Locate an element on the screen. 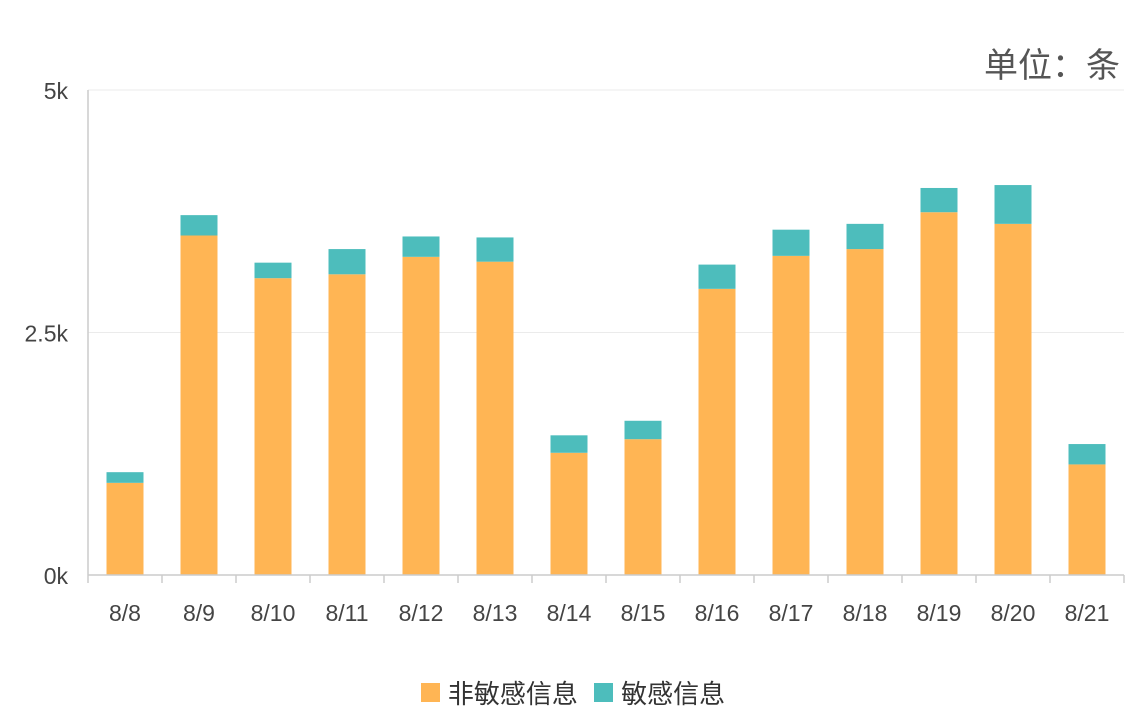 The height and width of the screenshot is (715, 1146). y-tick-labels: 0k 2.5k 5k is located at coordinates (47, 333).